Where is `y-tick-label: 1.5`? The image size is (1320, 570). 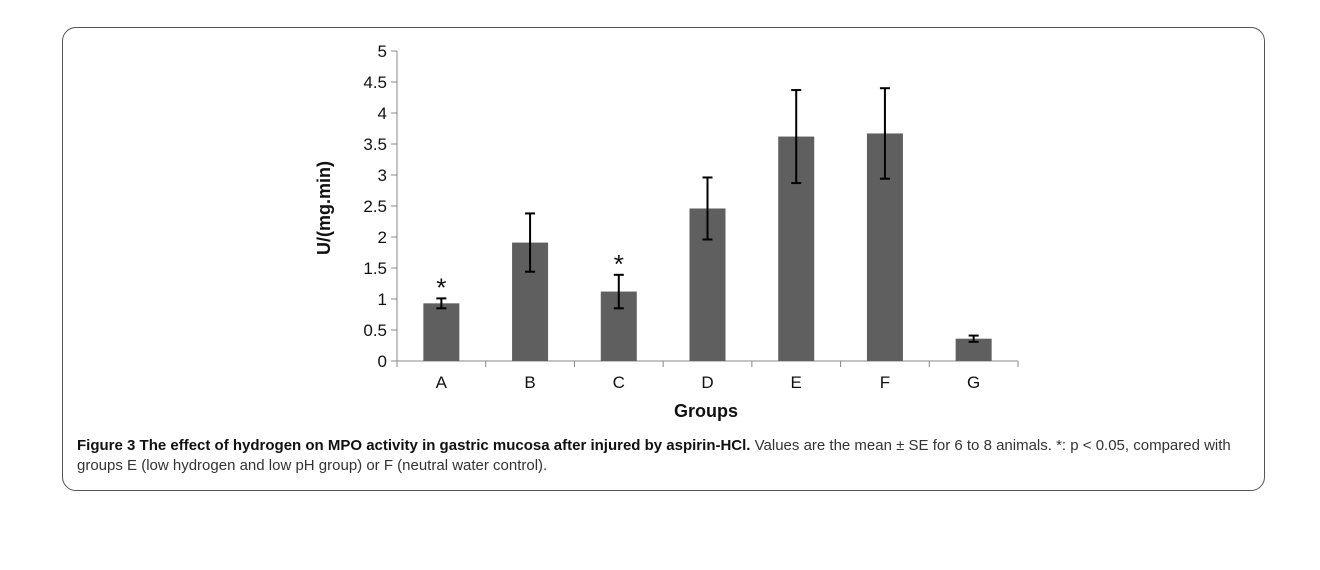 y-tick-label: 1.5 is located at coordinates (375, 268).